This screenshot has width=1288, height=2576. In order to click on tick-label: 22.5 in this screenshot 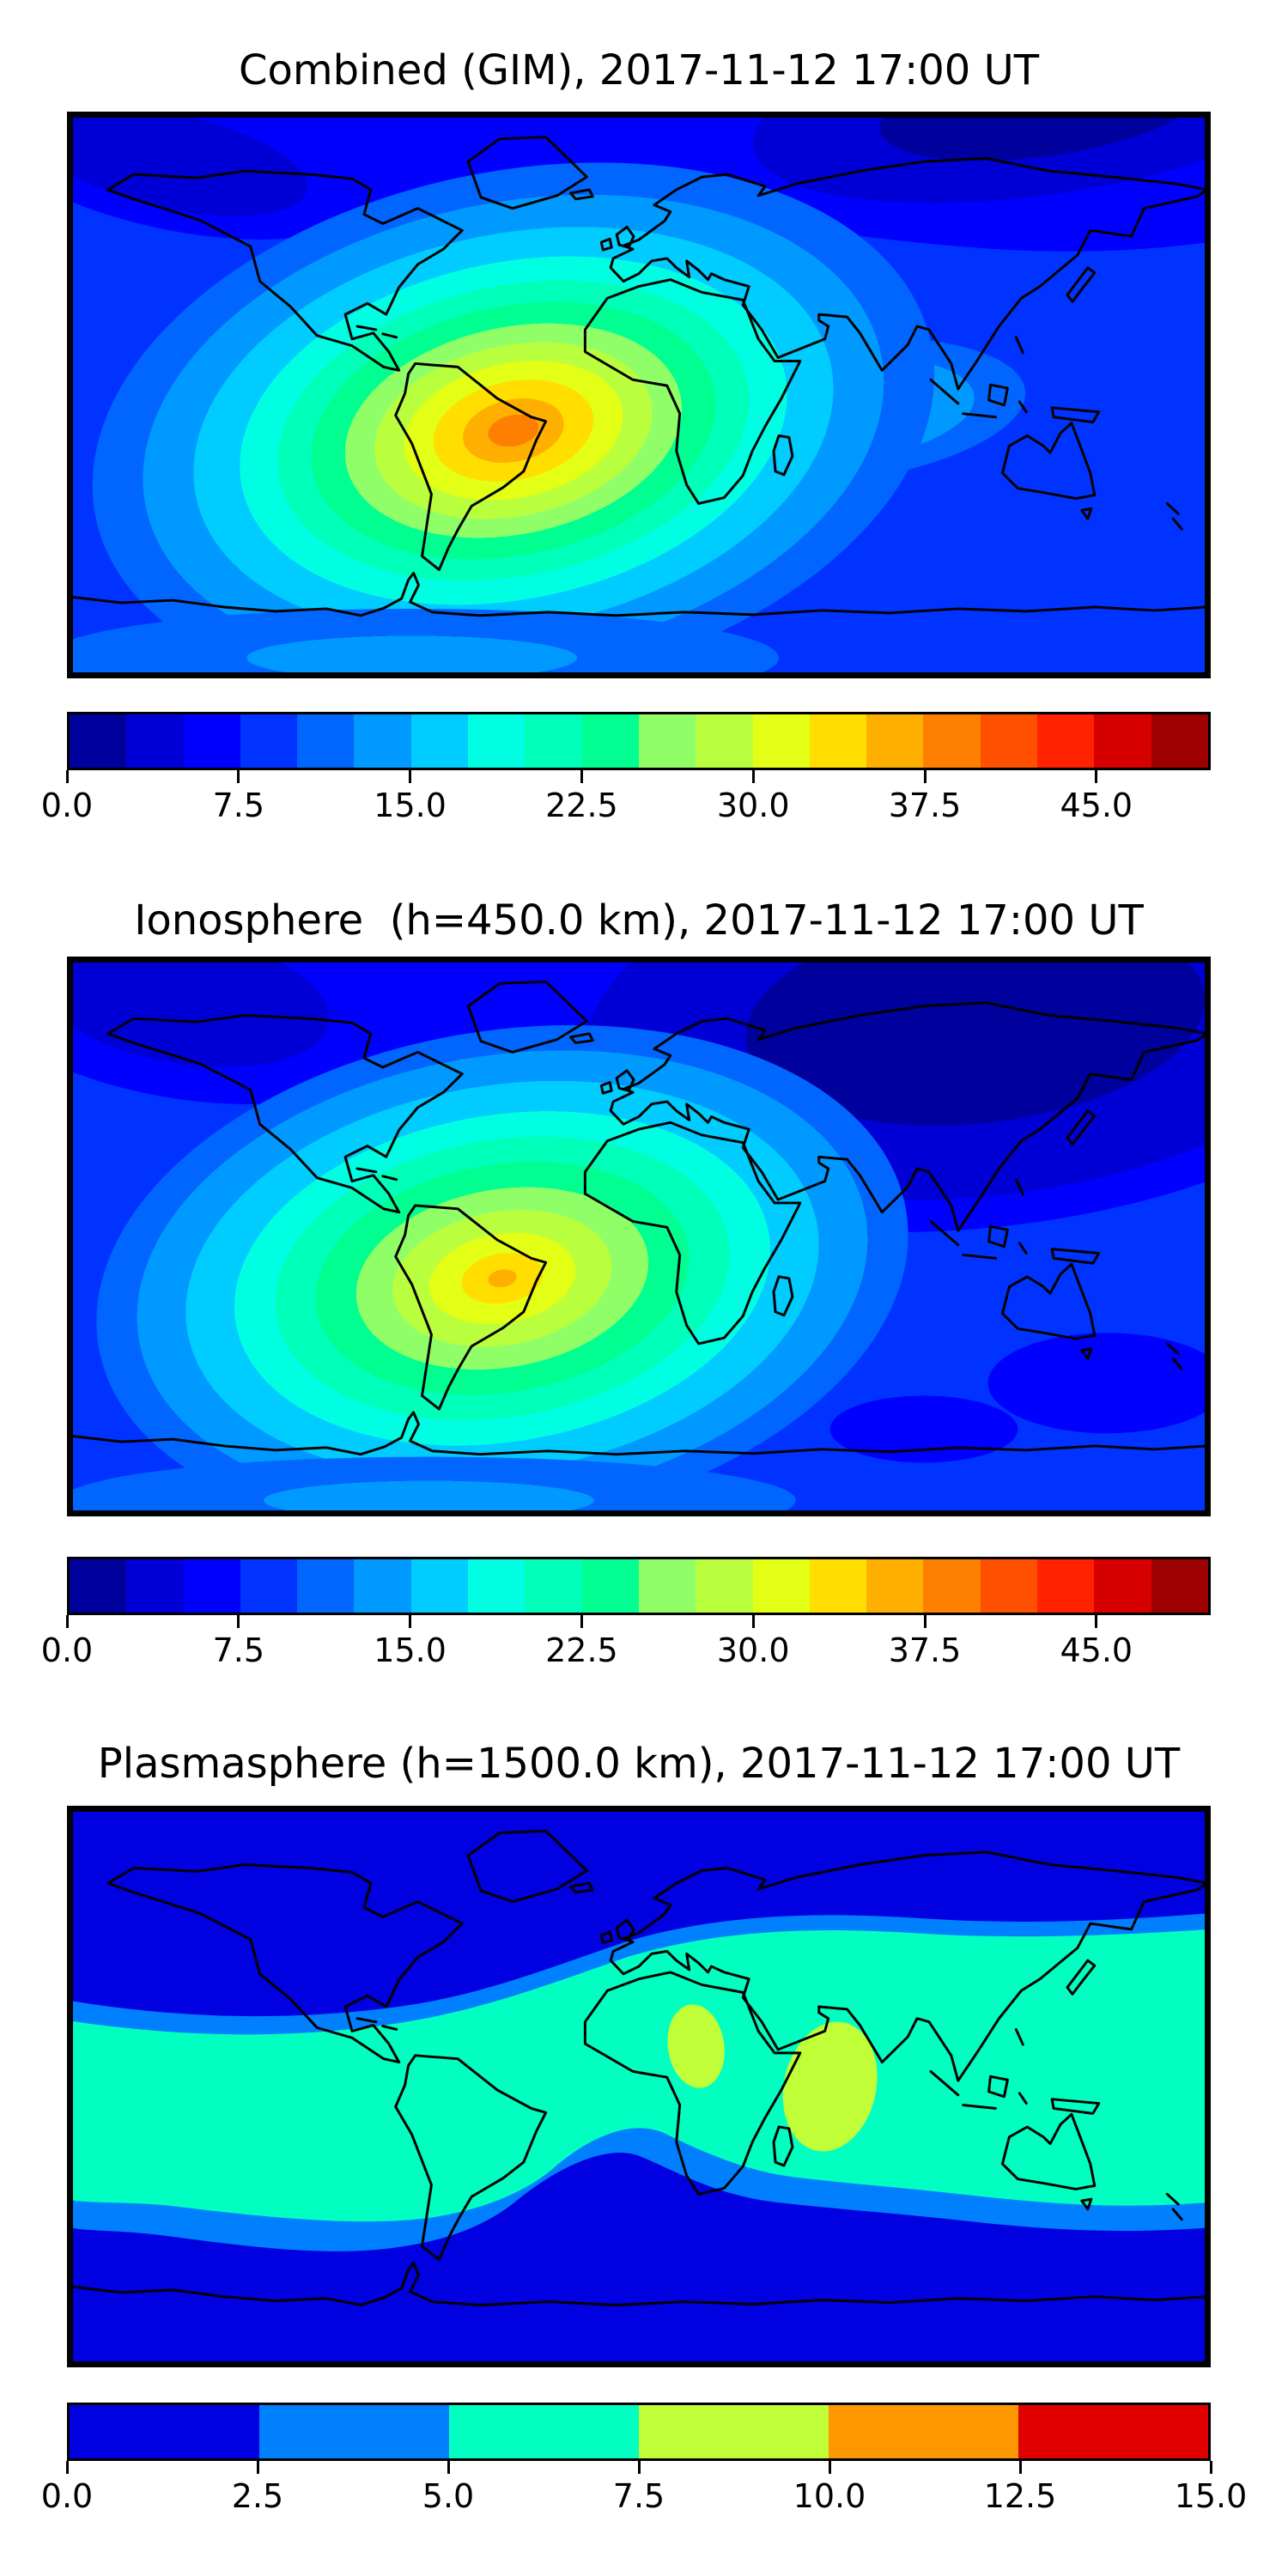, I will do `click(581, 1650)`.